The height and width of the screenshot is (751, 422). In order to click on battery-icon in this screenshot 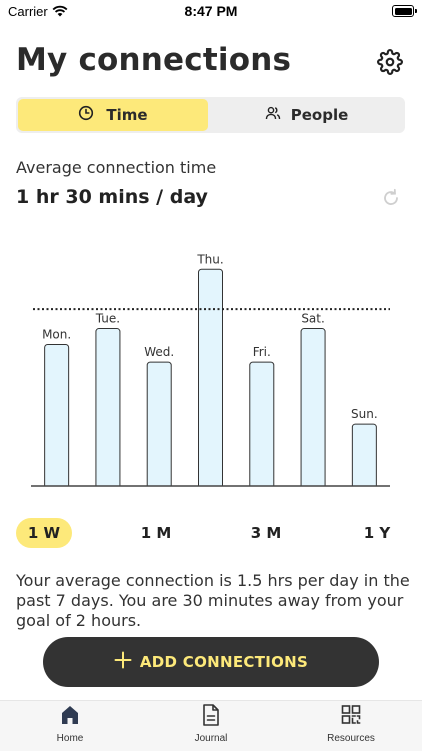, I will do `click(404, 11)`.